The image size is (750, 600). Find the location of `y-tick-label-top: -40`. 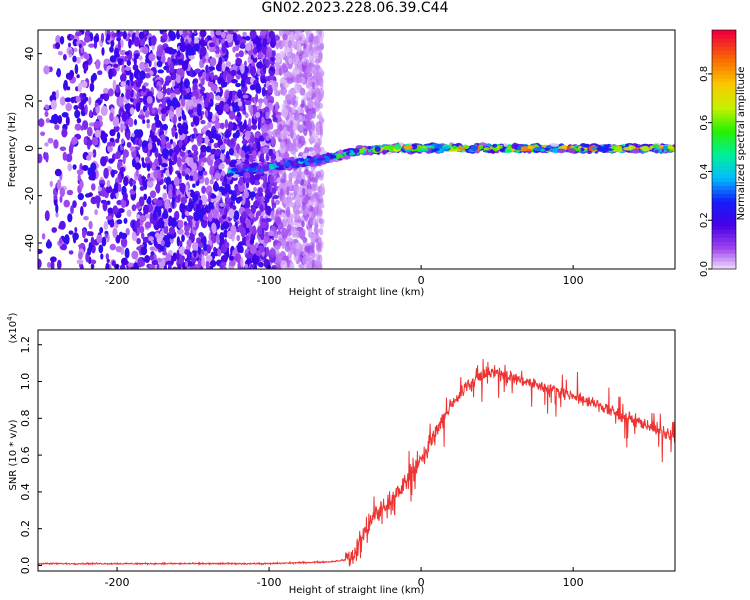

y-tick-label-top: -40 is located at coordinates (29, 243).